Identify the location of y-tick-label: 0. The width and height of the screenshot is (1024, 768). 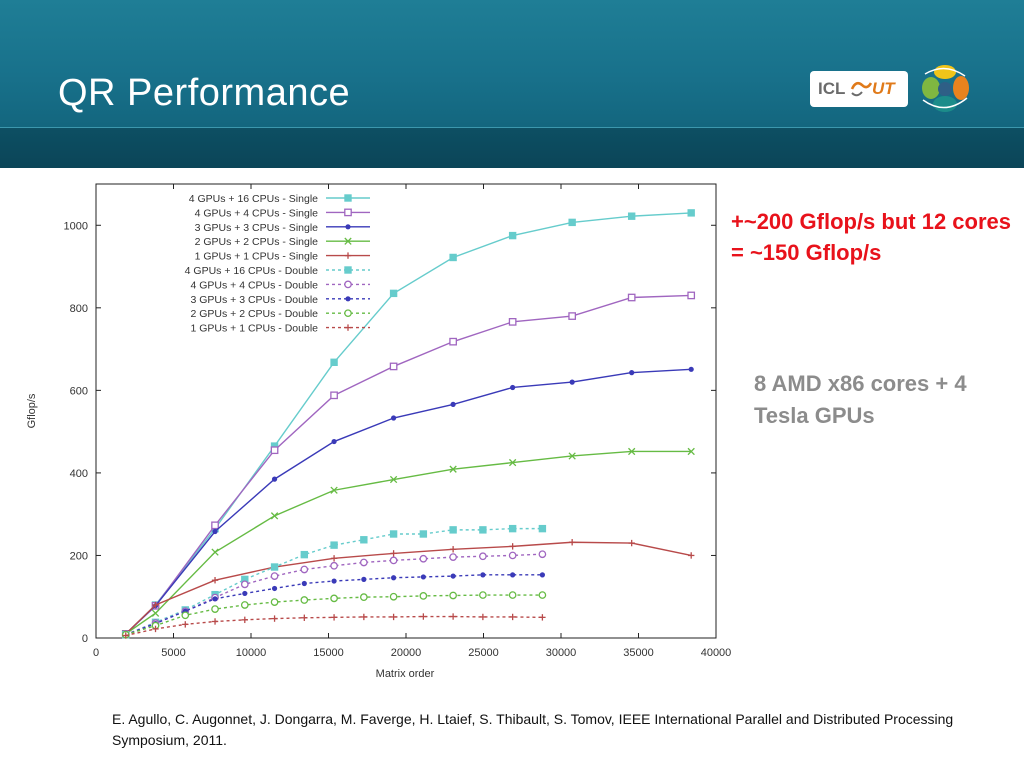
(85, 639).